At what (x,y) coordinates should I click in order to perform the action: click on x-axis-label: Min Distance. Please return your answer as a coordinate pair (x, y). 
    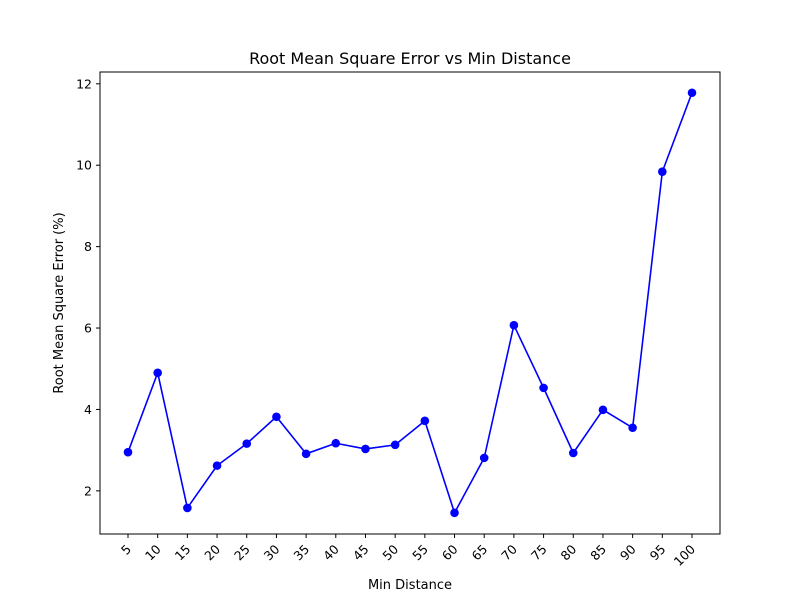
    Looking at the image, I should click on (410, 585).